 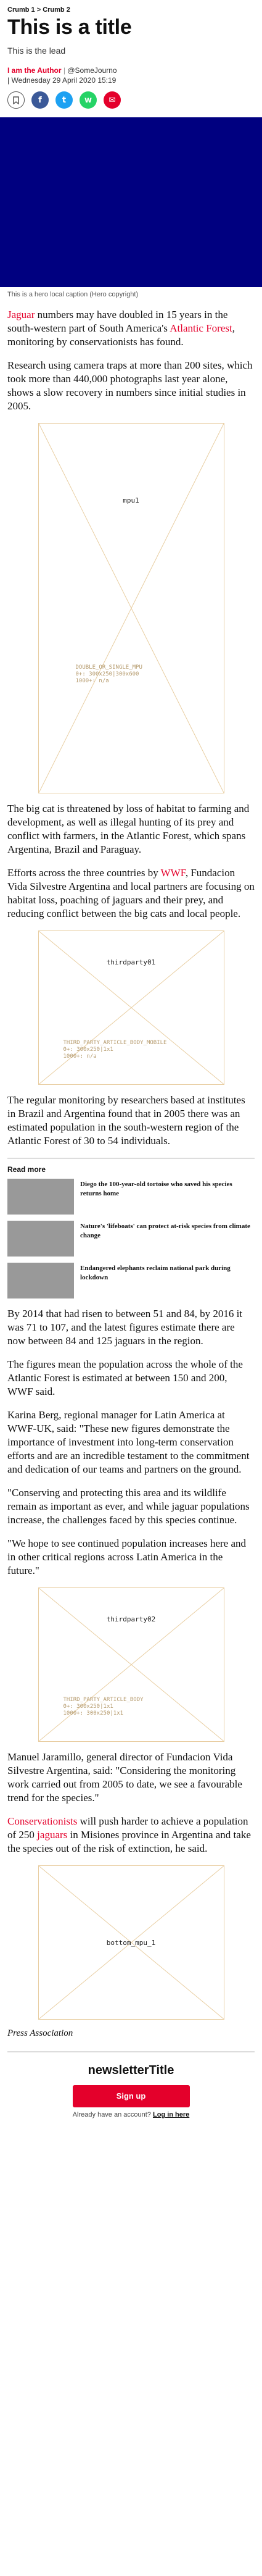 I want to click on publish-date: | Wednesday 29 April 2020 15:19, so click(x=62, y=80).